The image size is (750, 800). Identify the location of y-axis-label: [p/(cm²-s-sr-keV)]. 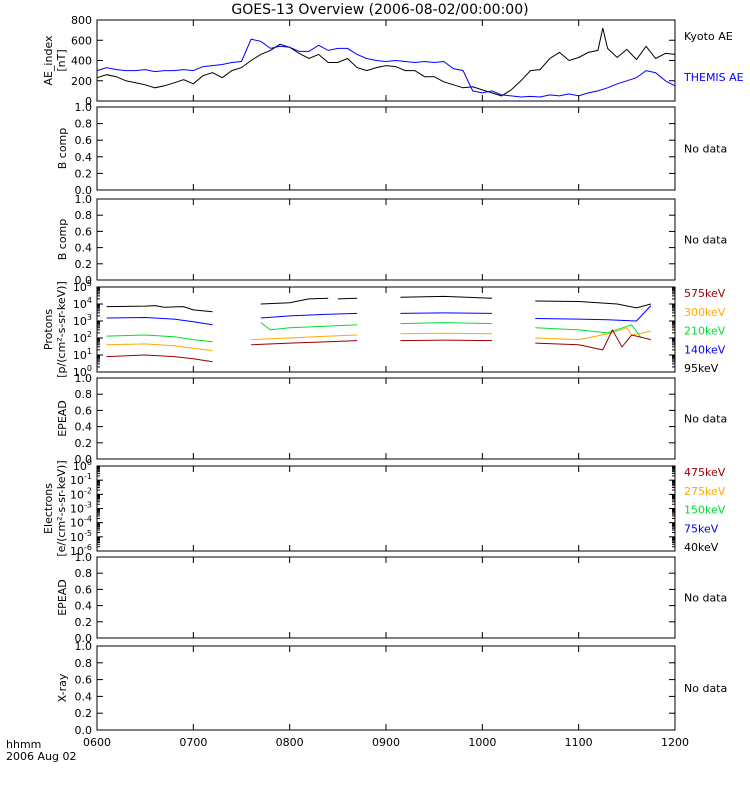
(61, 329).